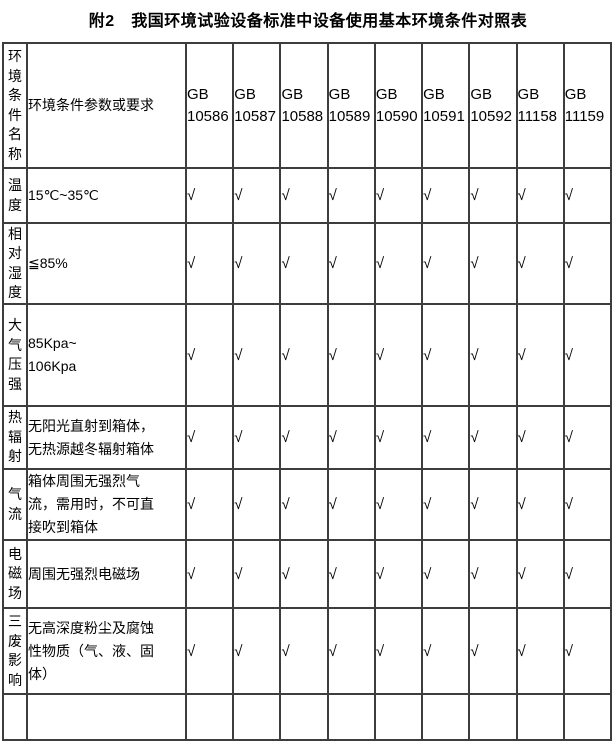 The image size is (616, 741). I want to click on row-label-cell: 温度, so click(15, 195).